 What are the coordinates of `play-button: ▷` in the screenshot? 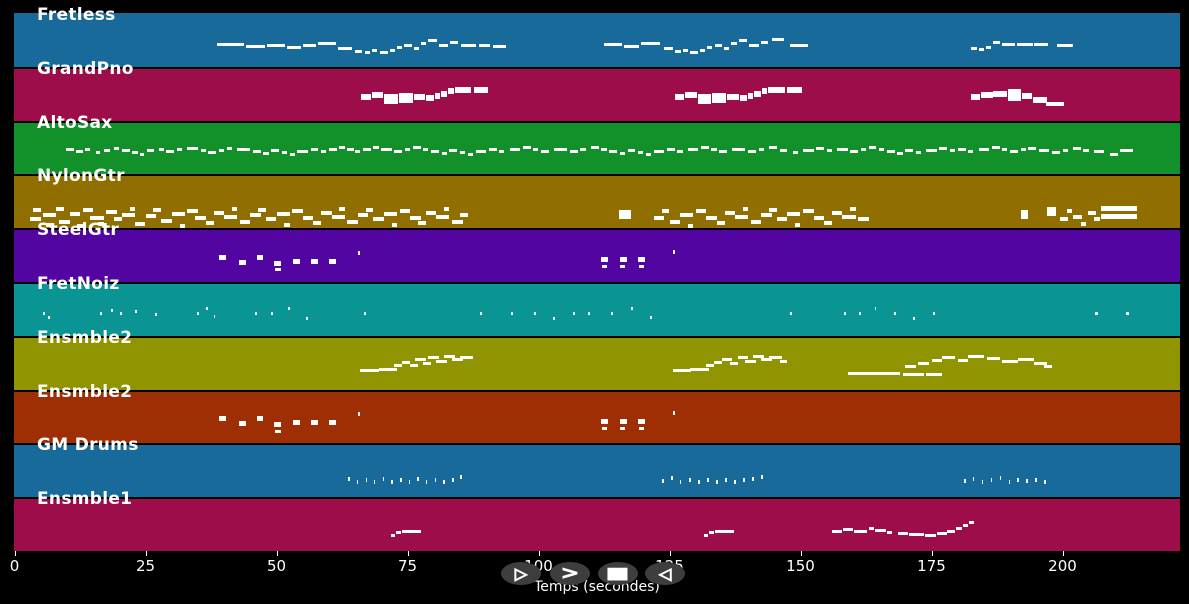 It's located at (521, 573).